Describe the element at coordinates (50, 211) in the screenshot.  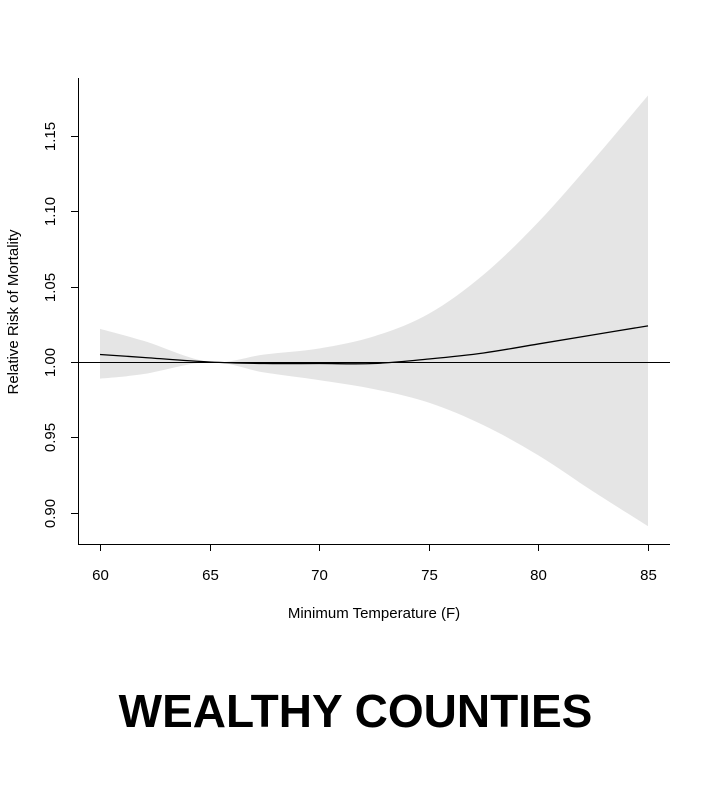
I see `y-tick-label: 1.10` at that location.